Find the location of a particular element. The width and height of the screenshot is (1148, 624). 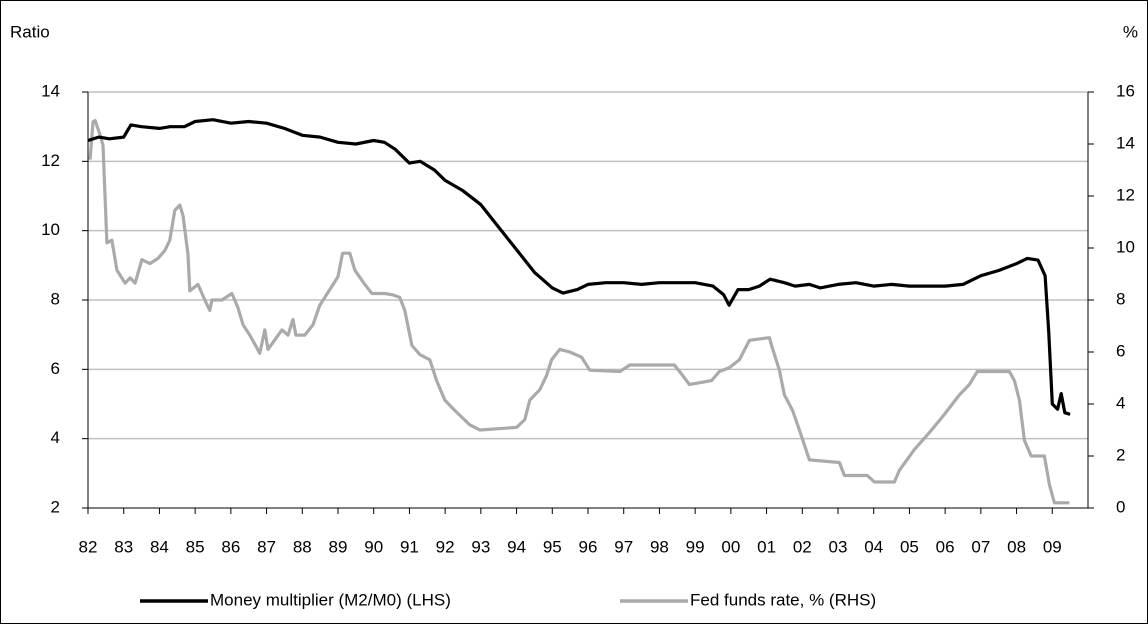

y-tick-label: 12 is located at coordinates (50, 160).